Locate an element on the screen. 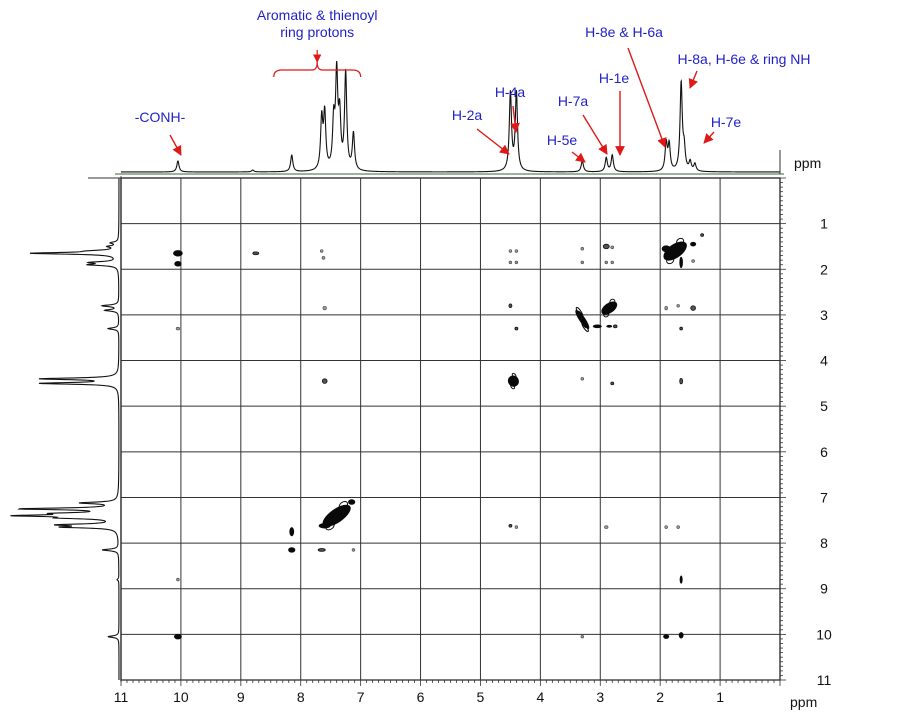 This screenshot has width=902, height=712. y-tick-label: 8 is located at coordinates (824, 543).